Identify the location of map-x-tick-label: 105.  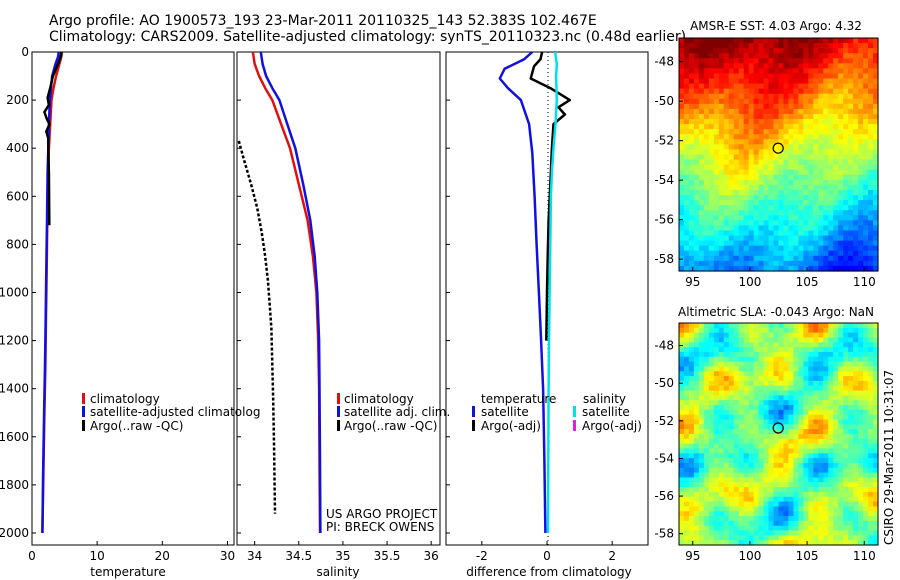
(807, 282).